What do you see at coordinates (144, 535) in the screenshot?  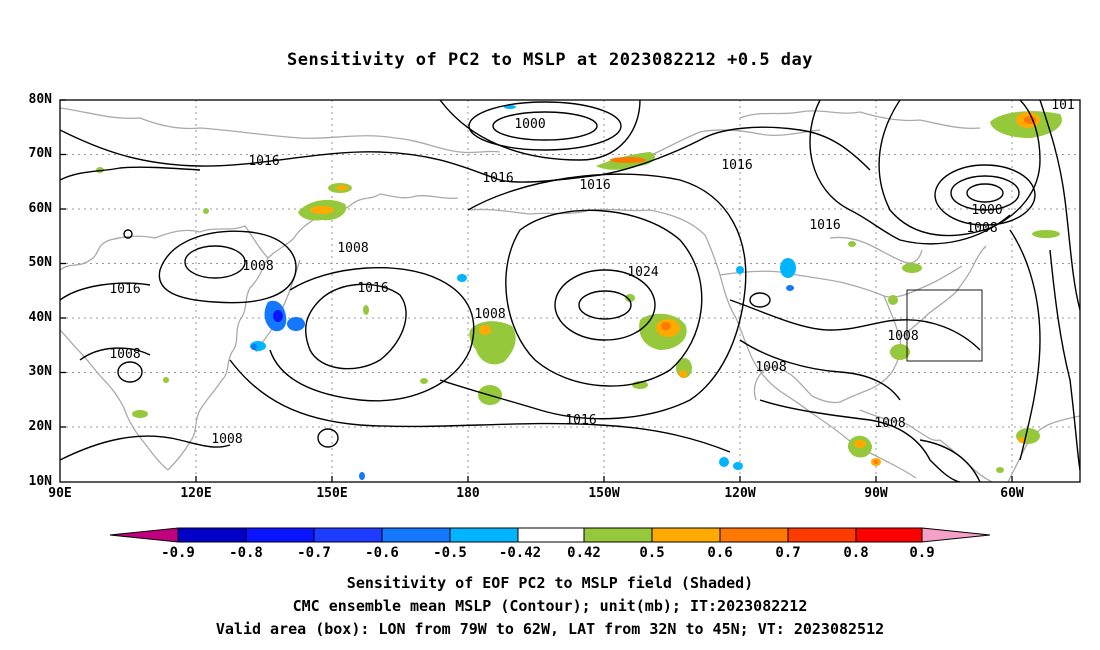 I see `colorbar-low-triangle` at bounding box center [144, 535].